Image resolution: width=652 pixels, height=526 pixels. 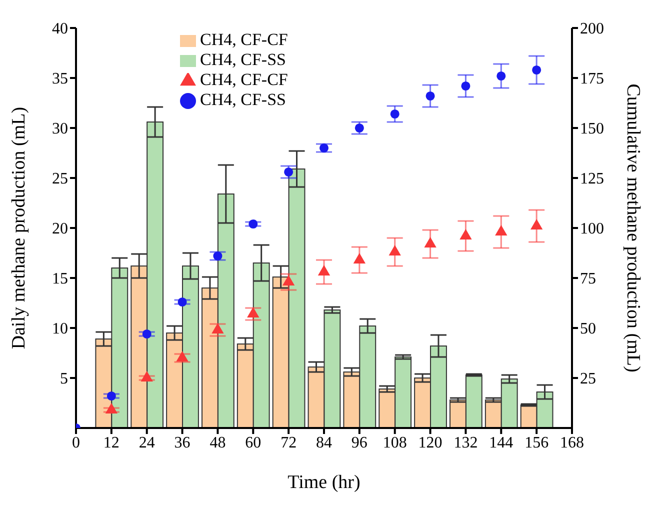 I want to click on x-tick-label: 96, so click(x=359, y=443).